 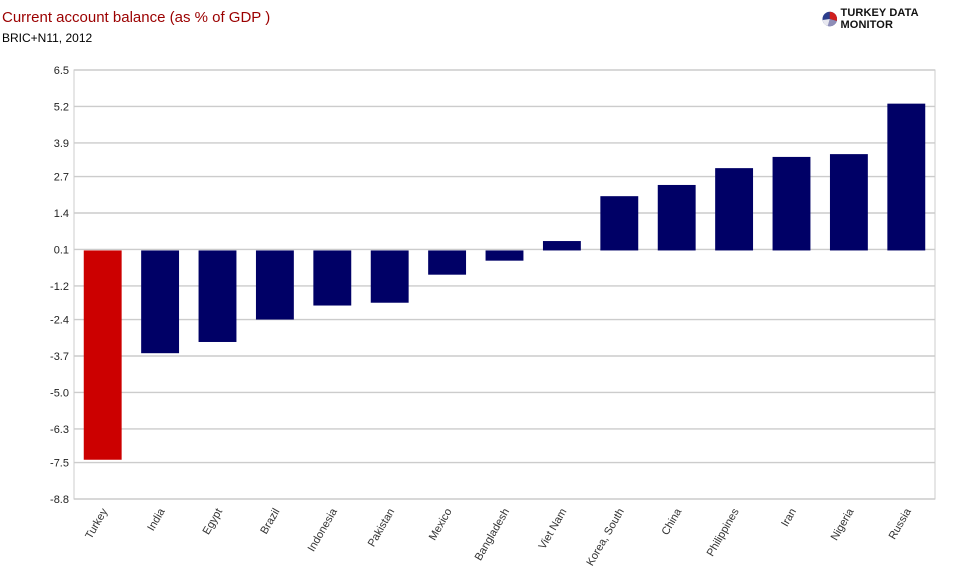 I want to click on x-tick-label: Pakistan, so click(x=381, y=528).